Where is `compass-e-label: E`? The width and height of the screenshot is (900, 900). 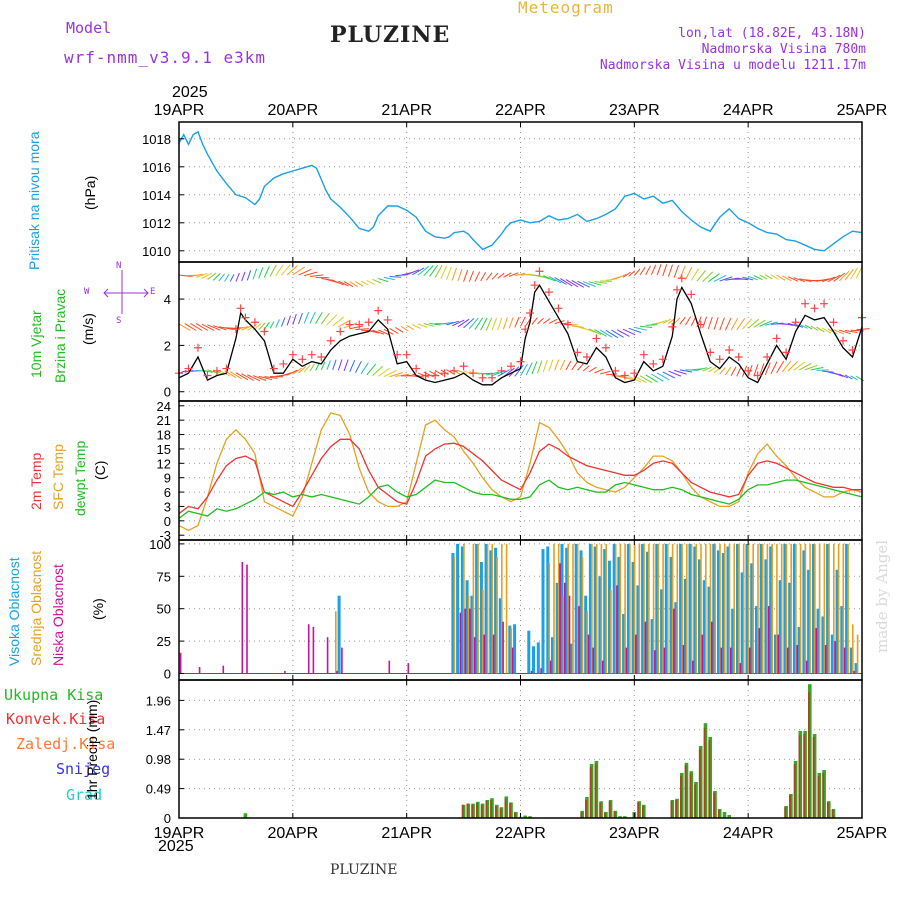 compass-e-label: E is located at coordinates (153, 292).